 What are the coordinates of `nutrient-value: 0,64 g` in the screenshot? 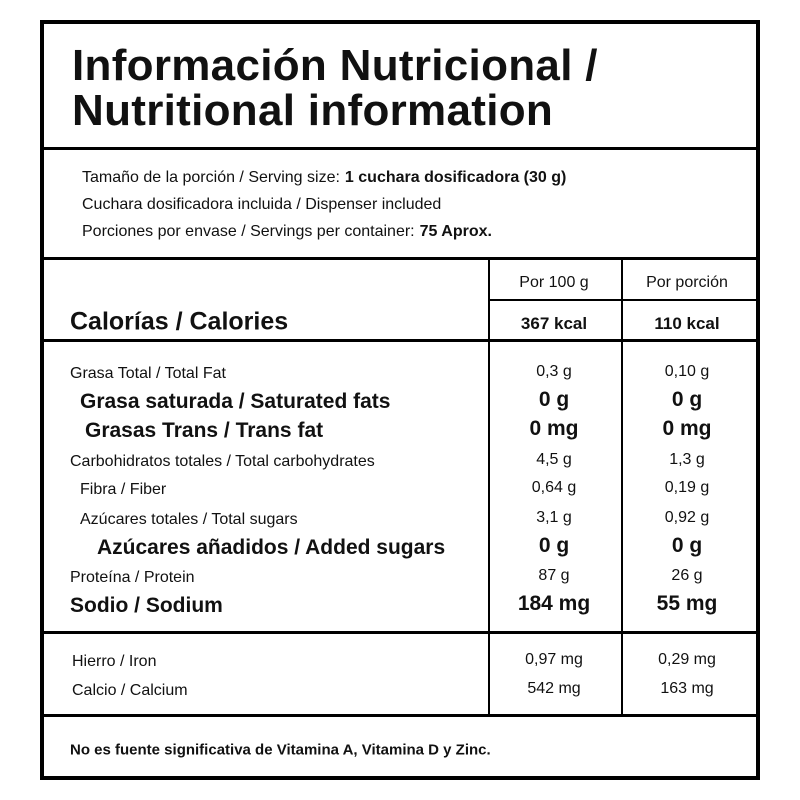 It's located at (554, 487).